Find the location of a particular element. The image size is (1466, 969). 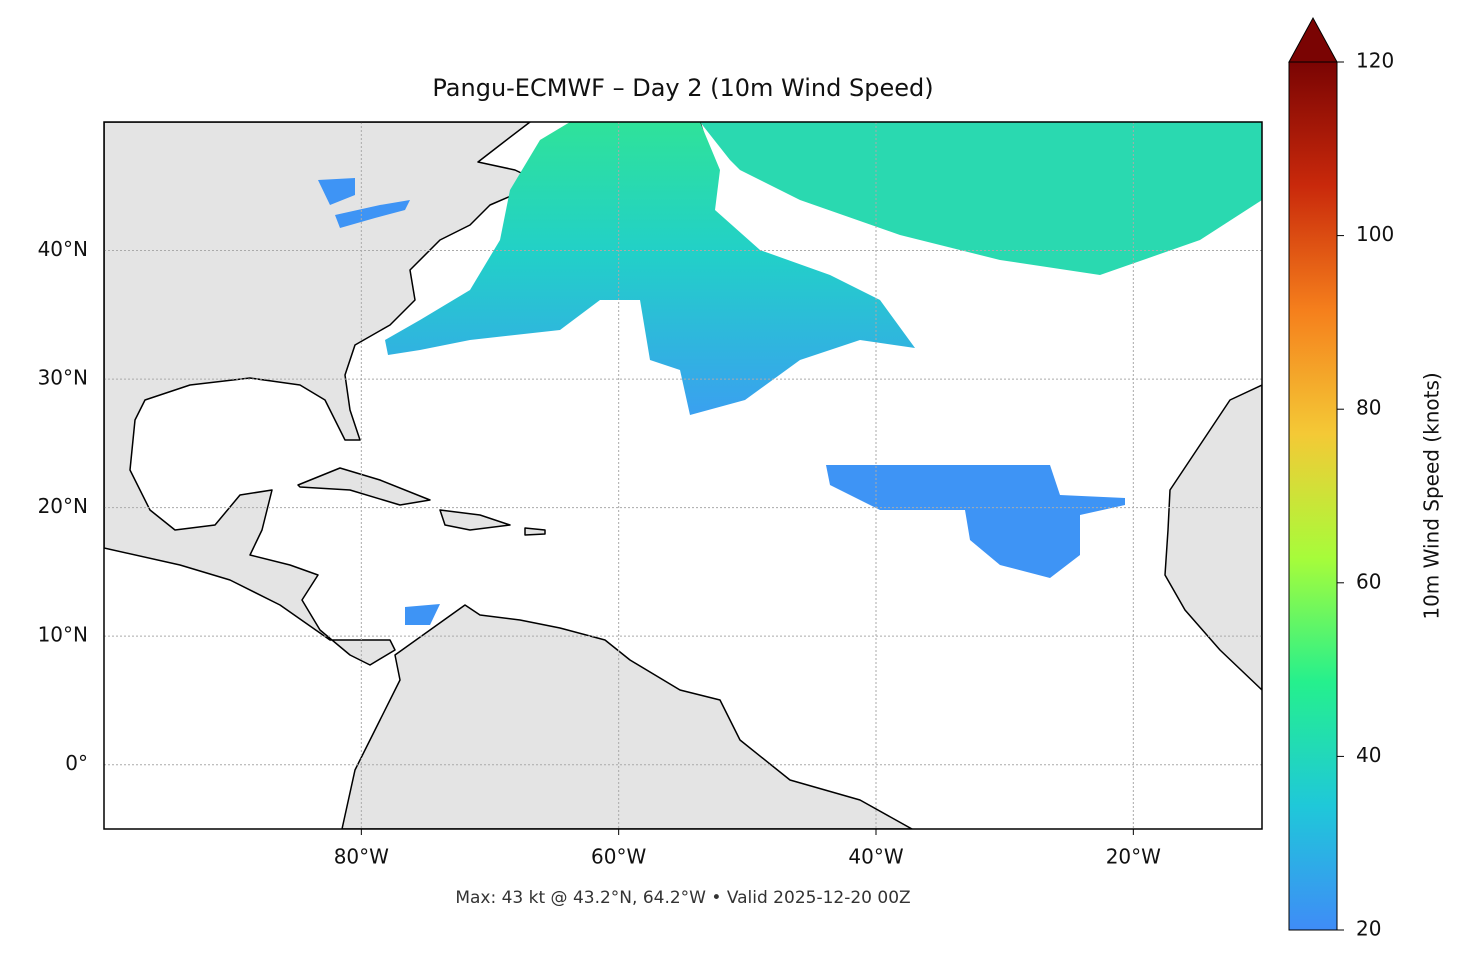

y-tick-label: 10°N is located at coordinates (63, 635).